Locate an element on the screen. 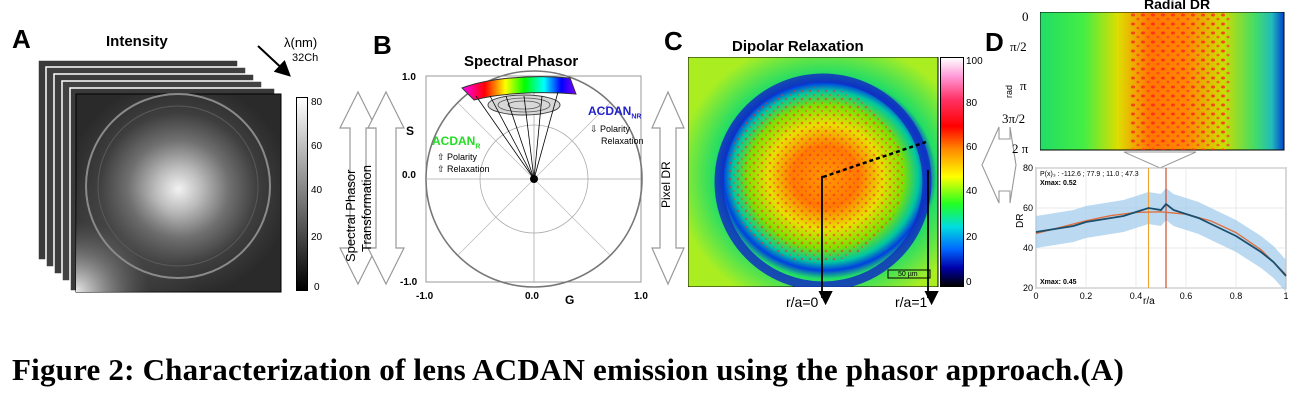 The width and height of the screenshot is (1310, 403). x-tick-label: 0.8 is located at coordinates (1236, 296).